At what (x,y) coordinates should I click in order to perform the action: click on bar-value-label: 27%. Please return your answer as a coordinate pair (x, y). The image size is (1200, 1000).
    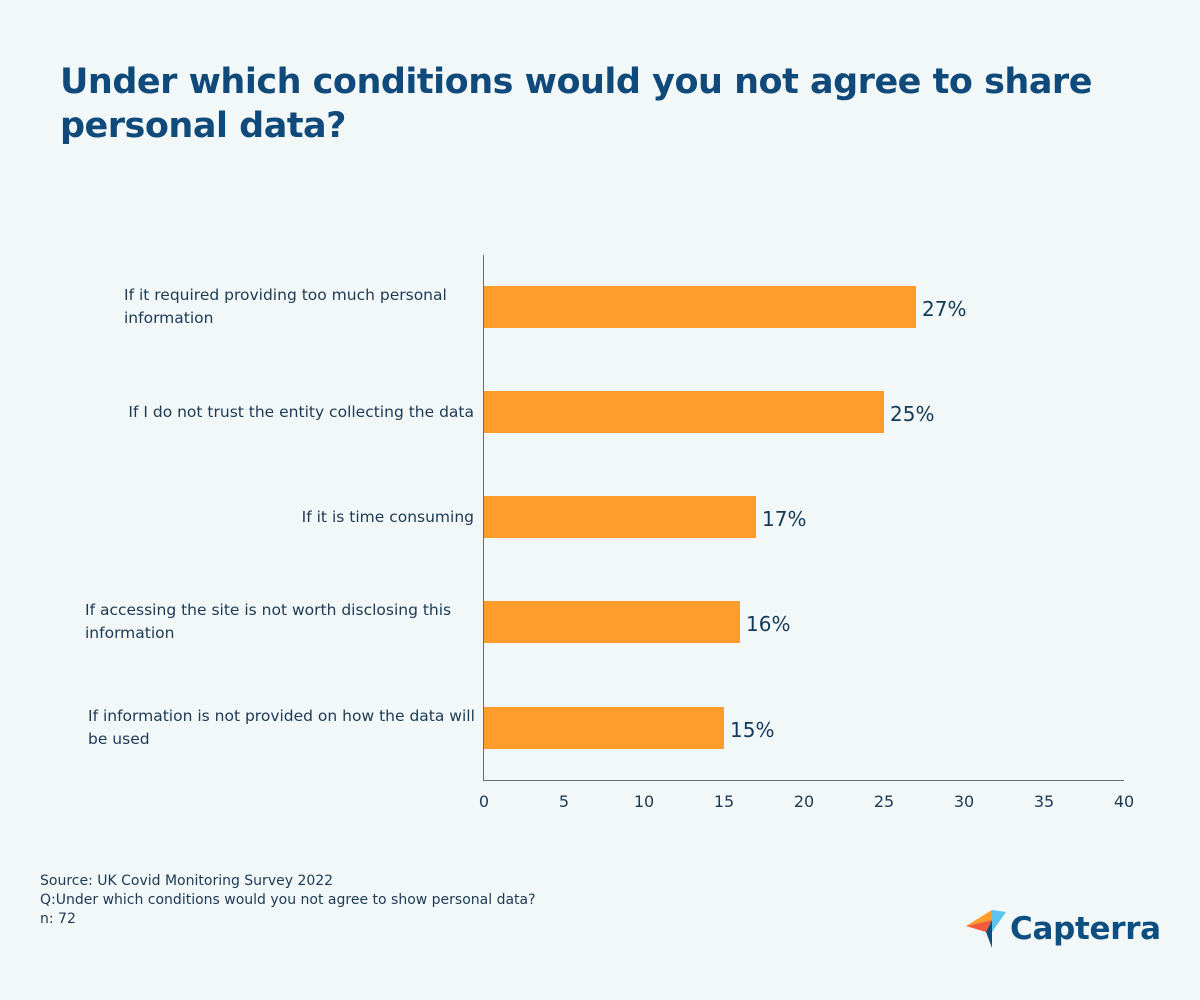
    Looking at the image, I should click on (944, 309).